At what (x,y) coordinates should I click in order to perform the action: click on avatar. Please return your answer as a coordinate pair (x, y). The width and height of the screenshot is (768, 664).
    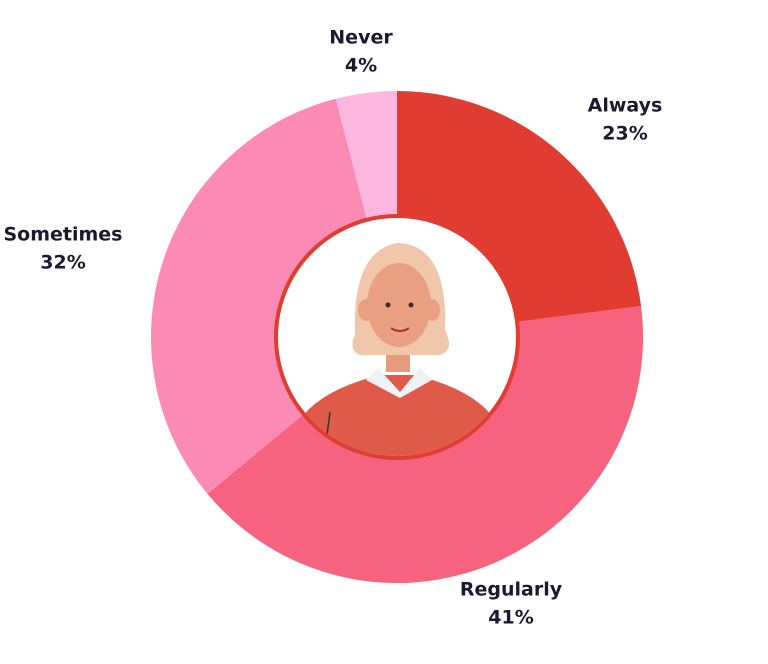
    Looking at the image, I should click on (397, 337).